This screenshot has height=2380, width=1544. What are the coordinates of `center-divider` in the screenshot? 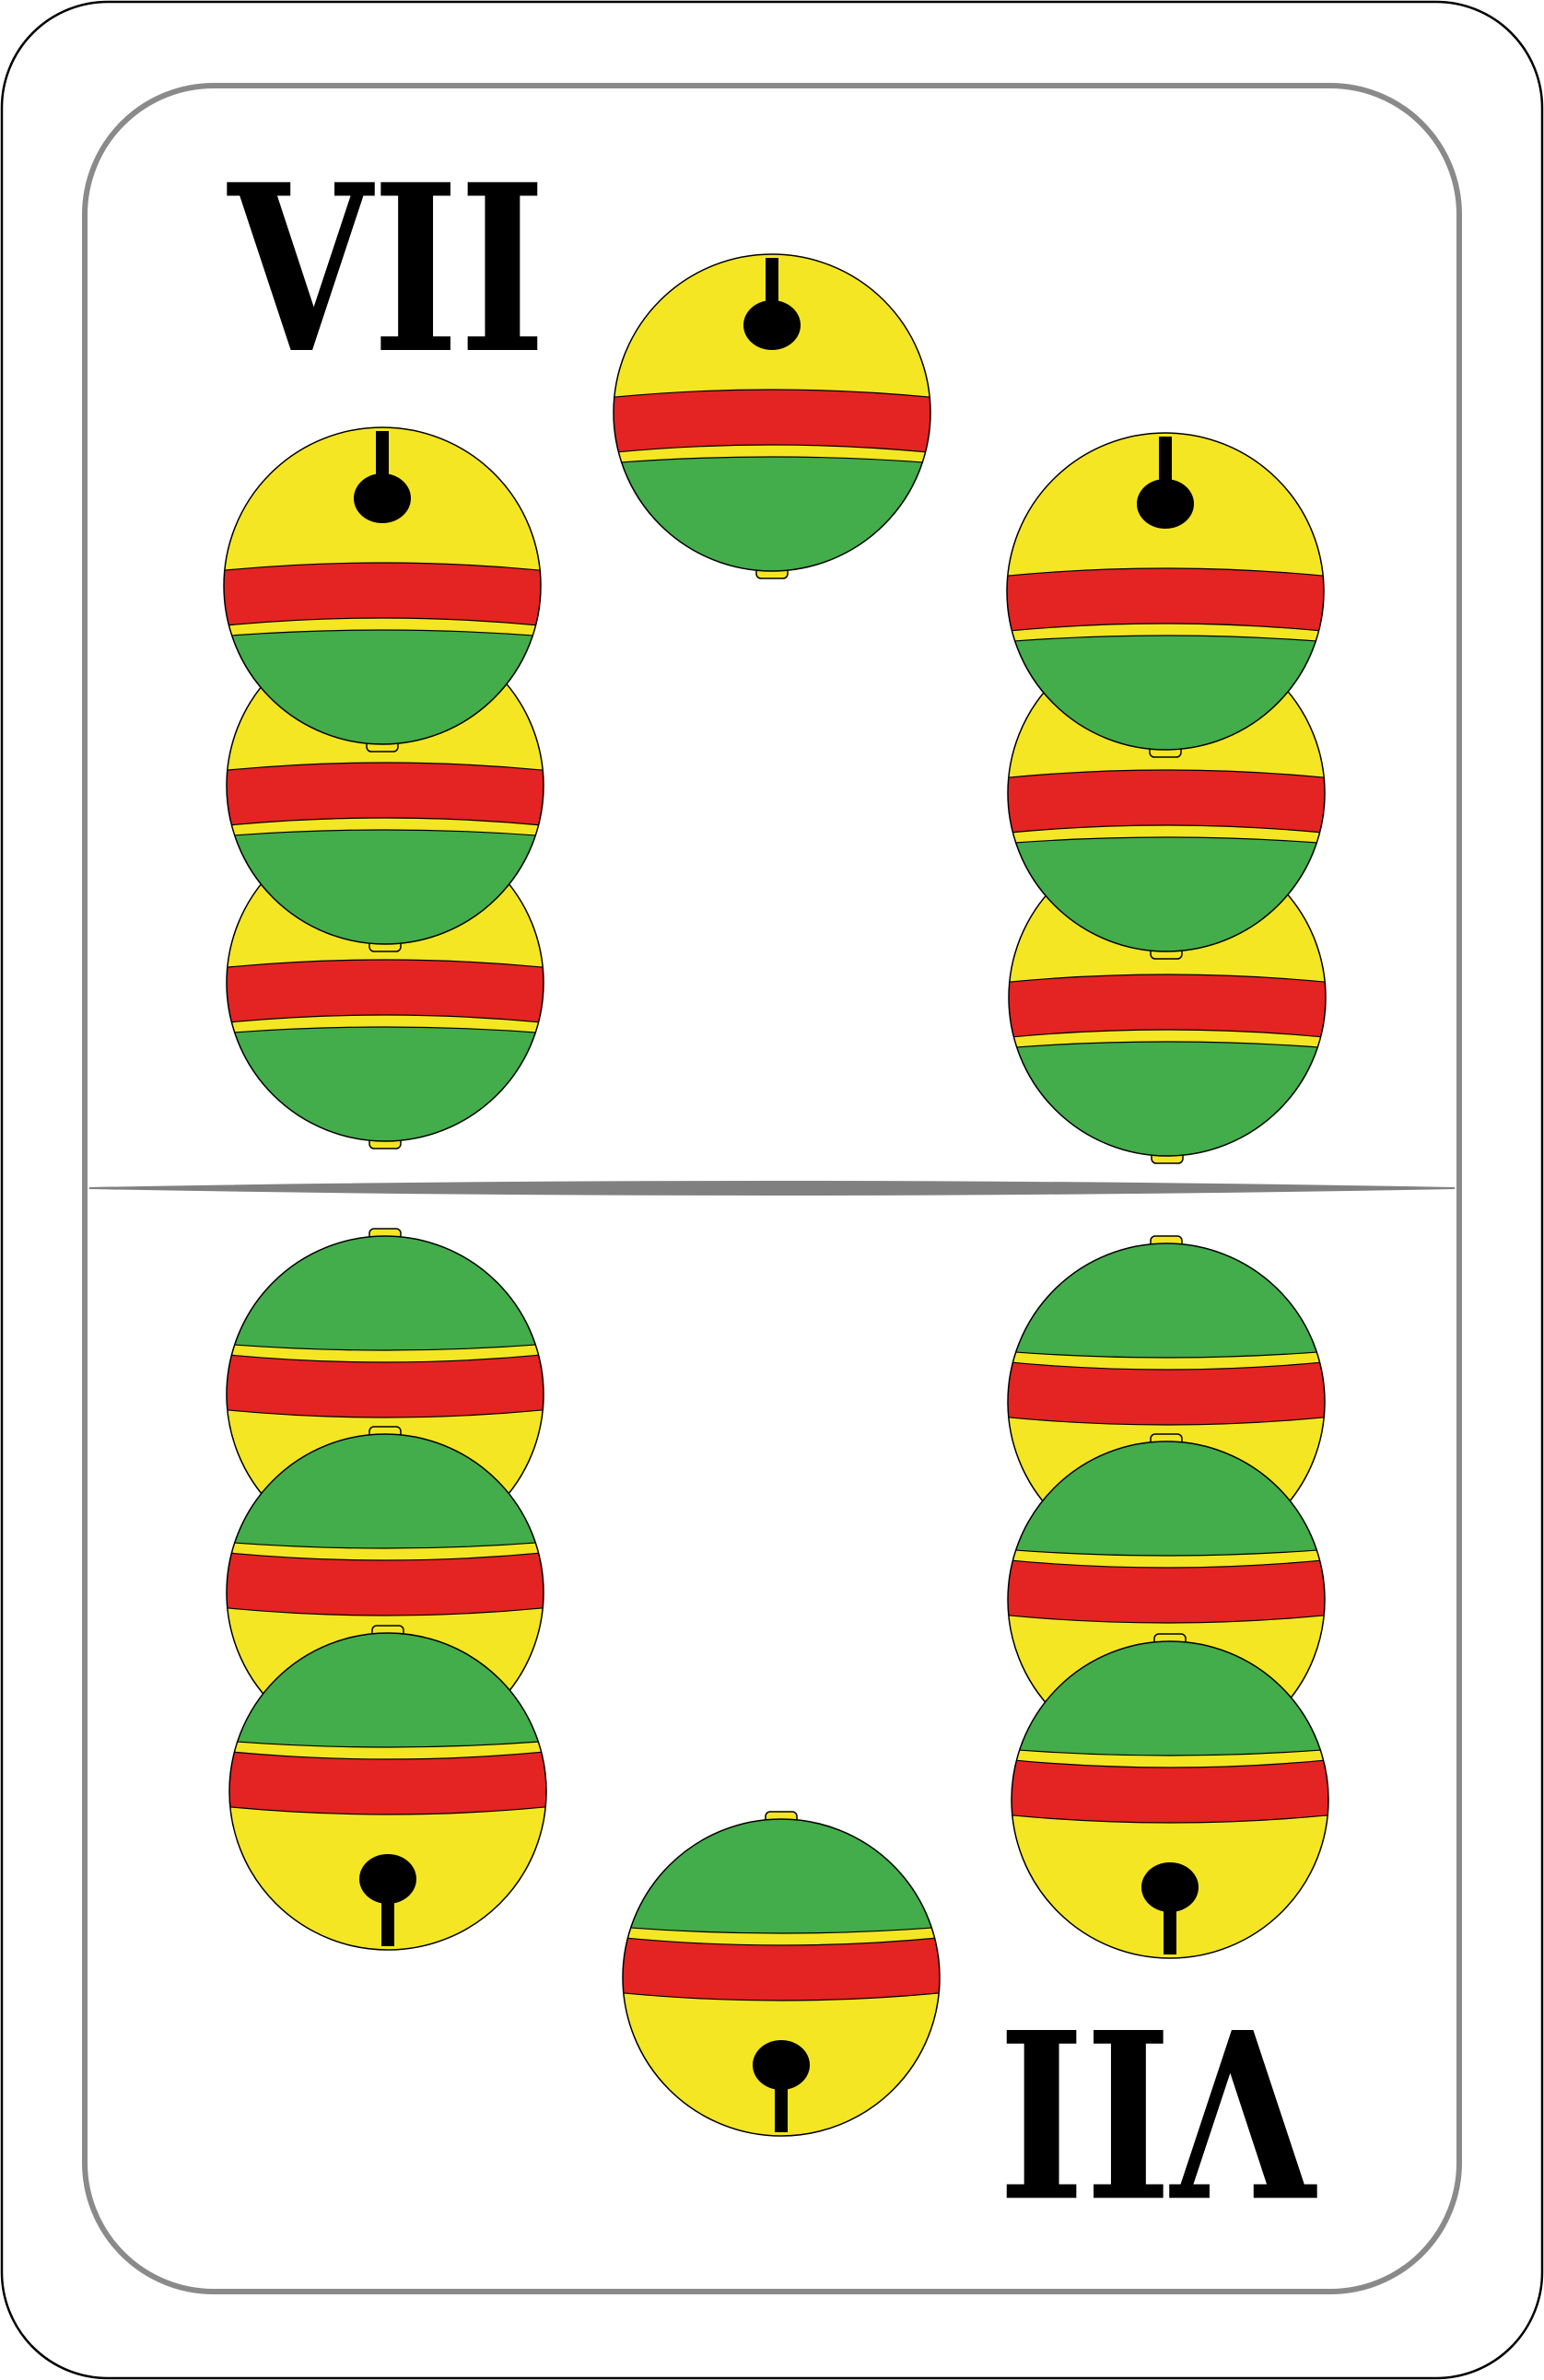 It's located at (772, 1188).